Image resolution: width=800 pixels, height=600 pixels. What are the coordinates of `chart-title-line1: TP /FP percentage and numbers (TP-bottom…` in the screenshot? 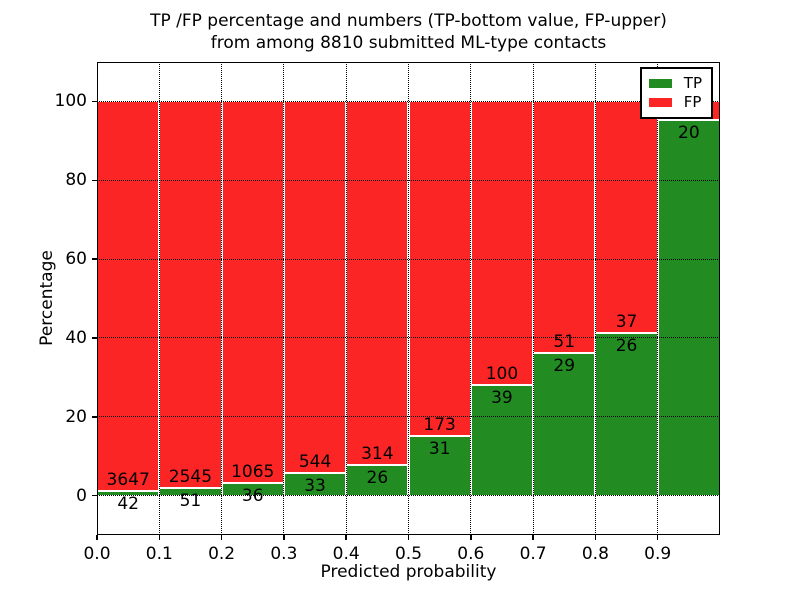 It's located at (408, 21).